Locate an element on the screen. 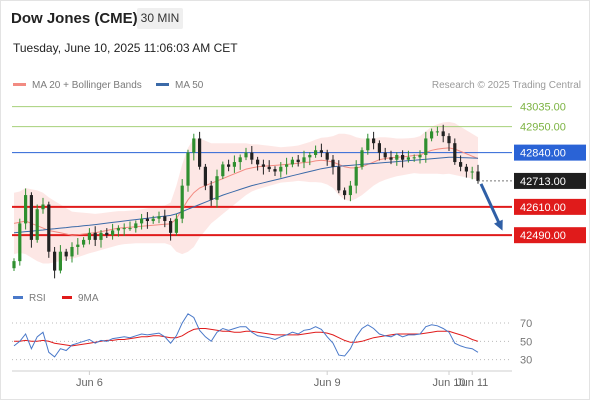  legend-rsi: RSI is located at coordinates (29, 298).